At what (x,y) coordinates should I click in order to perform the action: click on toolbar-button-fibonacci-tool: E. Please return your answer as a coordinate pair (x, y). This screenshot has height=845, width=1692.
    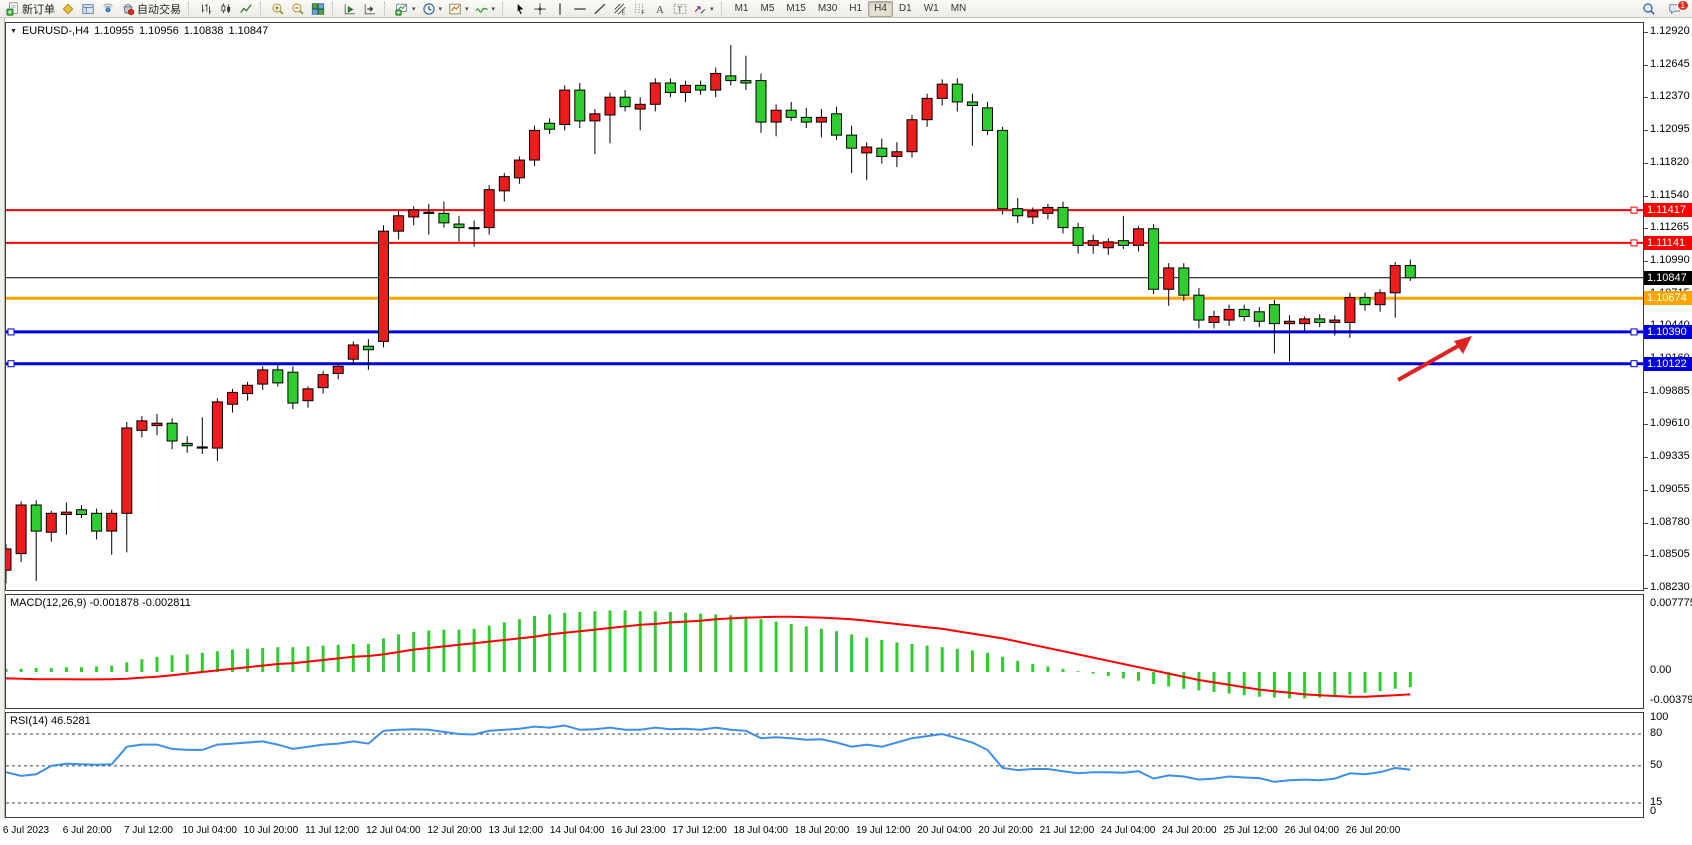
    Looking at the image, I should click on (620, 9).